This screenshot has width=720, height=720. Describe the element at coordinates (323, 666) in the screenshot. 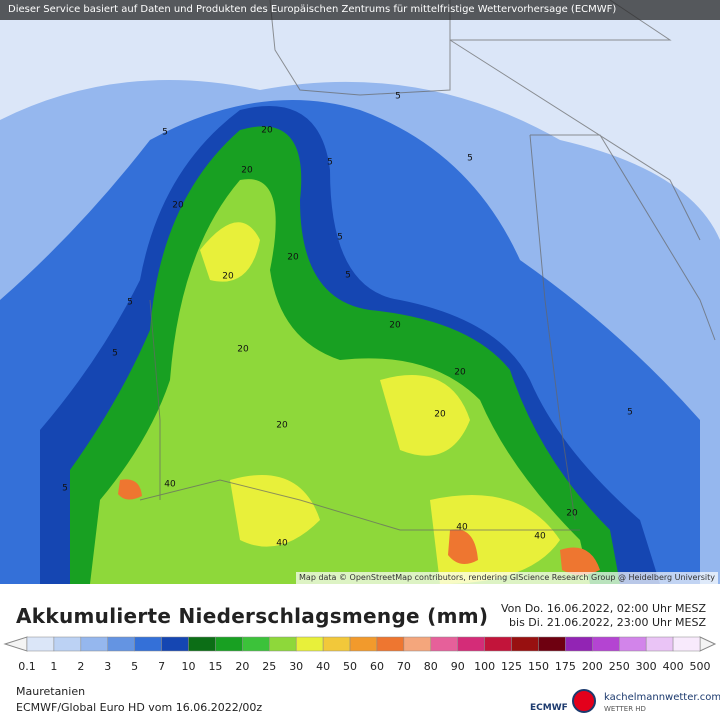

I see `scale-label: 40` at that location.